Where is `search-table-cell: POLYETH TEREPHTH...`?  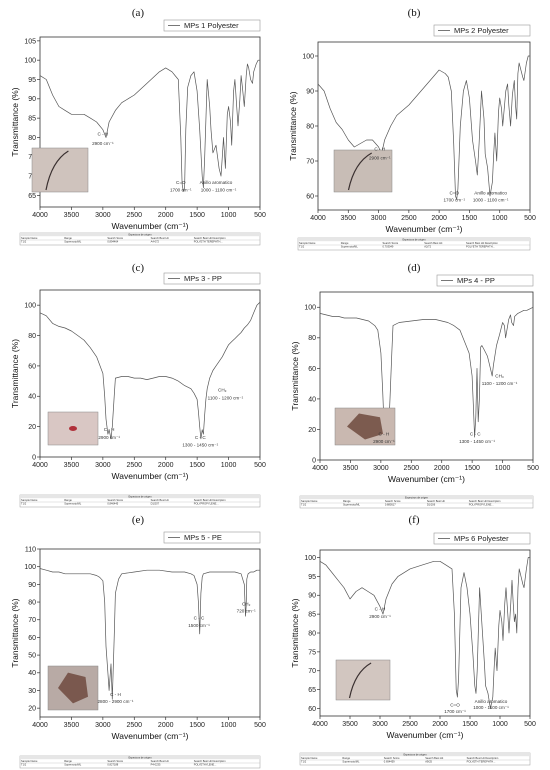 search-table-cell: POLYETH TEREPHTH... is located at coordinates (480, 247).